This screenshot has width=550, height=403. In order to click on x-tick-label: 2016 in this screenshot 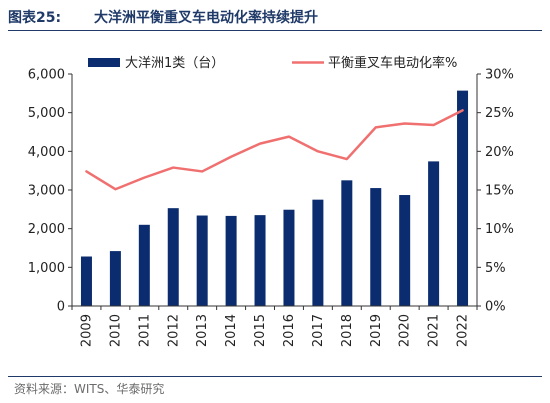, I will do `click(289, 330)`.